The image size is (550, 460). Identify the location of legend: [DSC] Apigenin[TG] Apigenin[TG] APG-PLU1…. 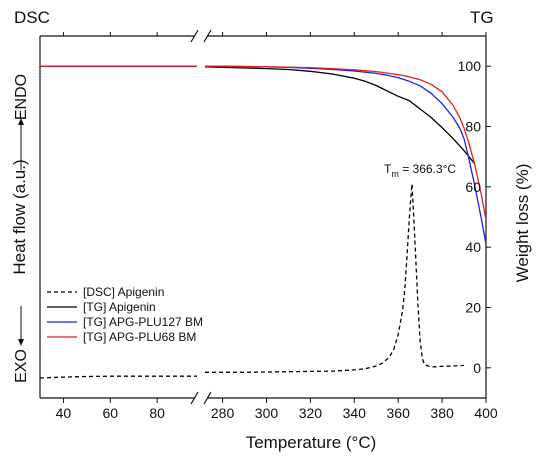
(125, 314).